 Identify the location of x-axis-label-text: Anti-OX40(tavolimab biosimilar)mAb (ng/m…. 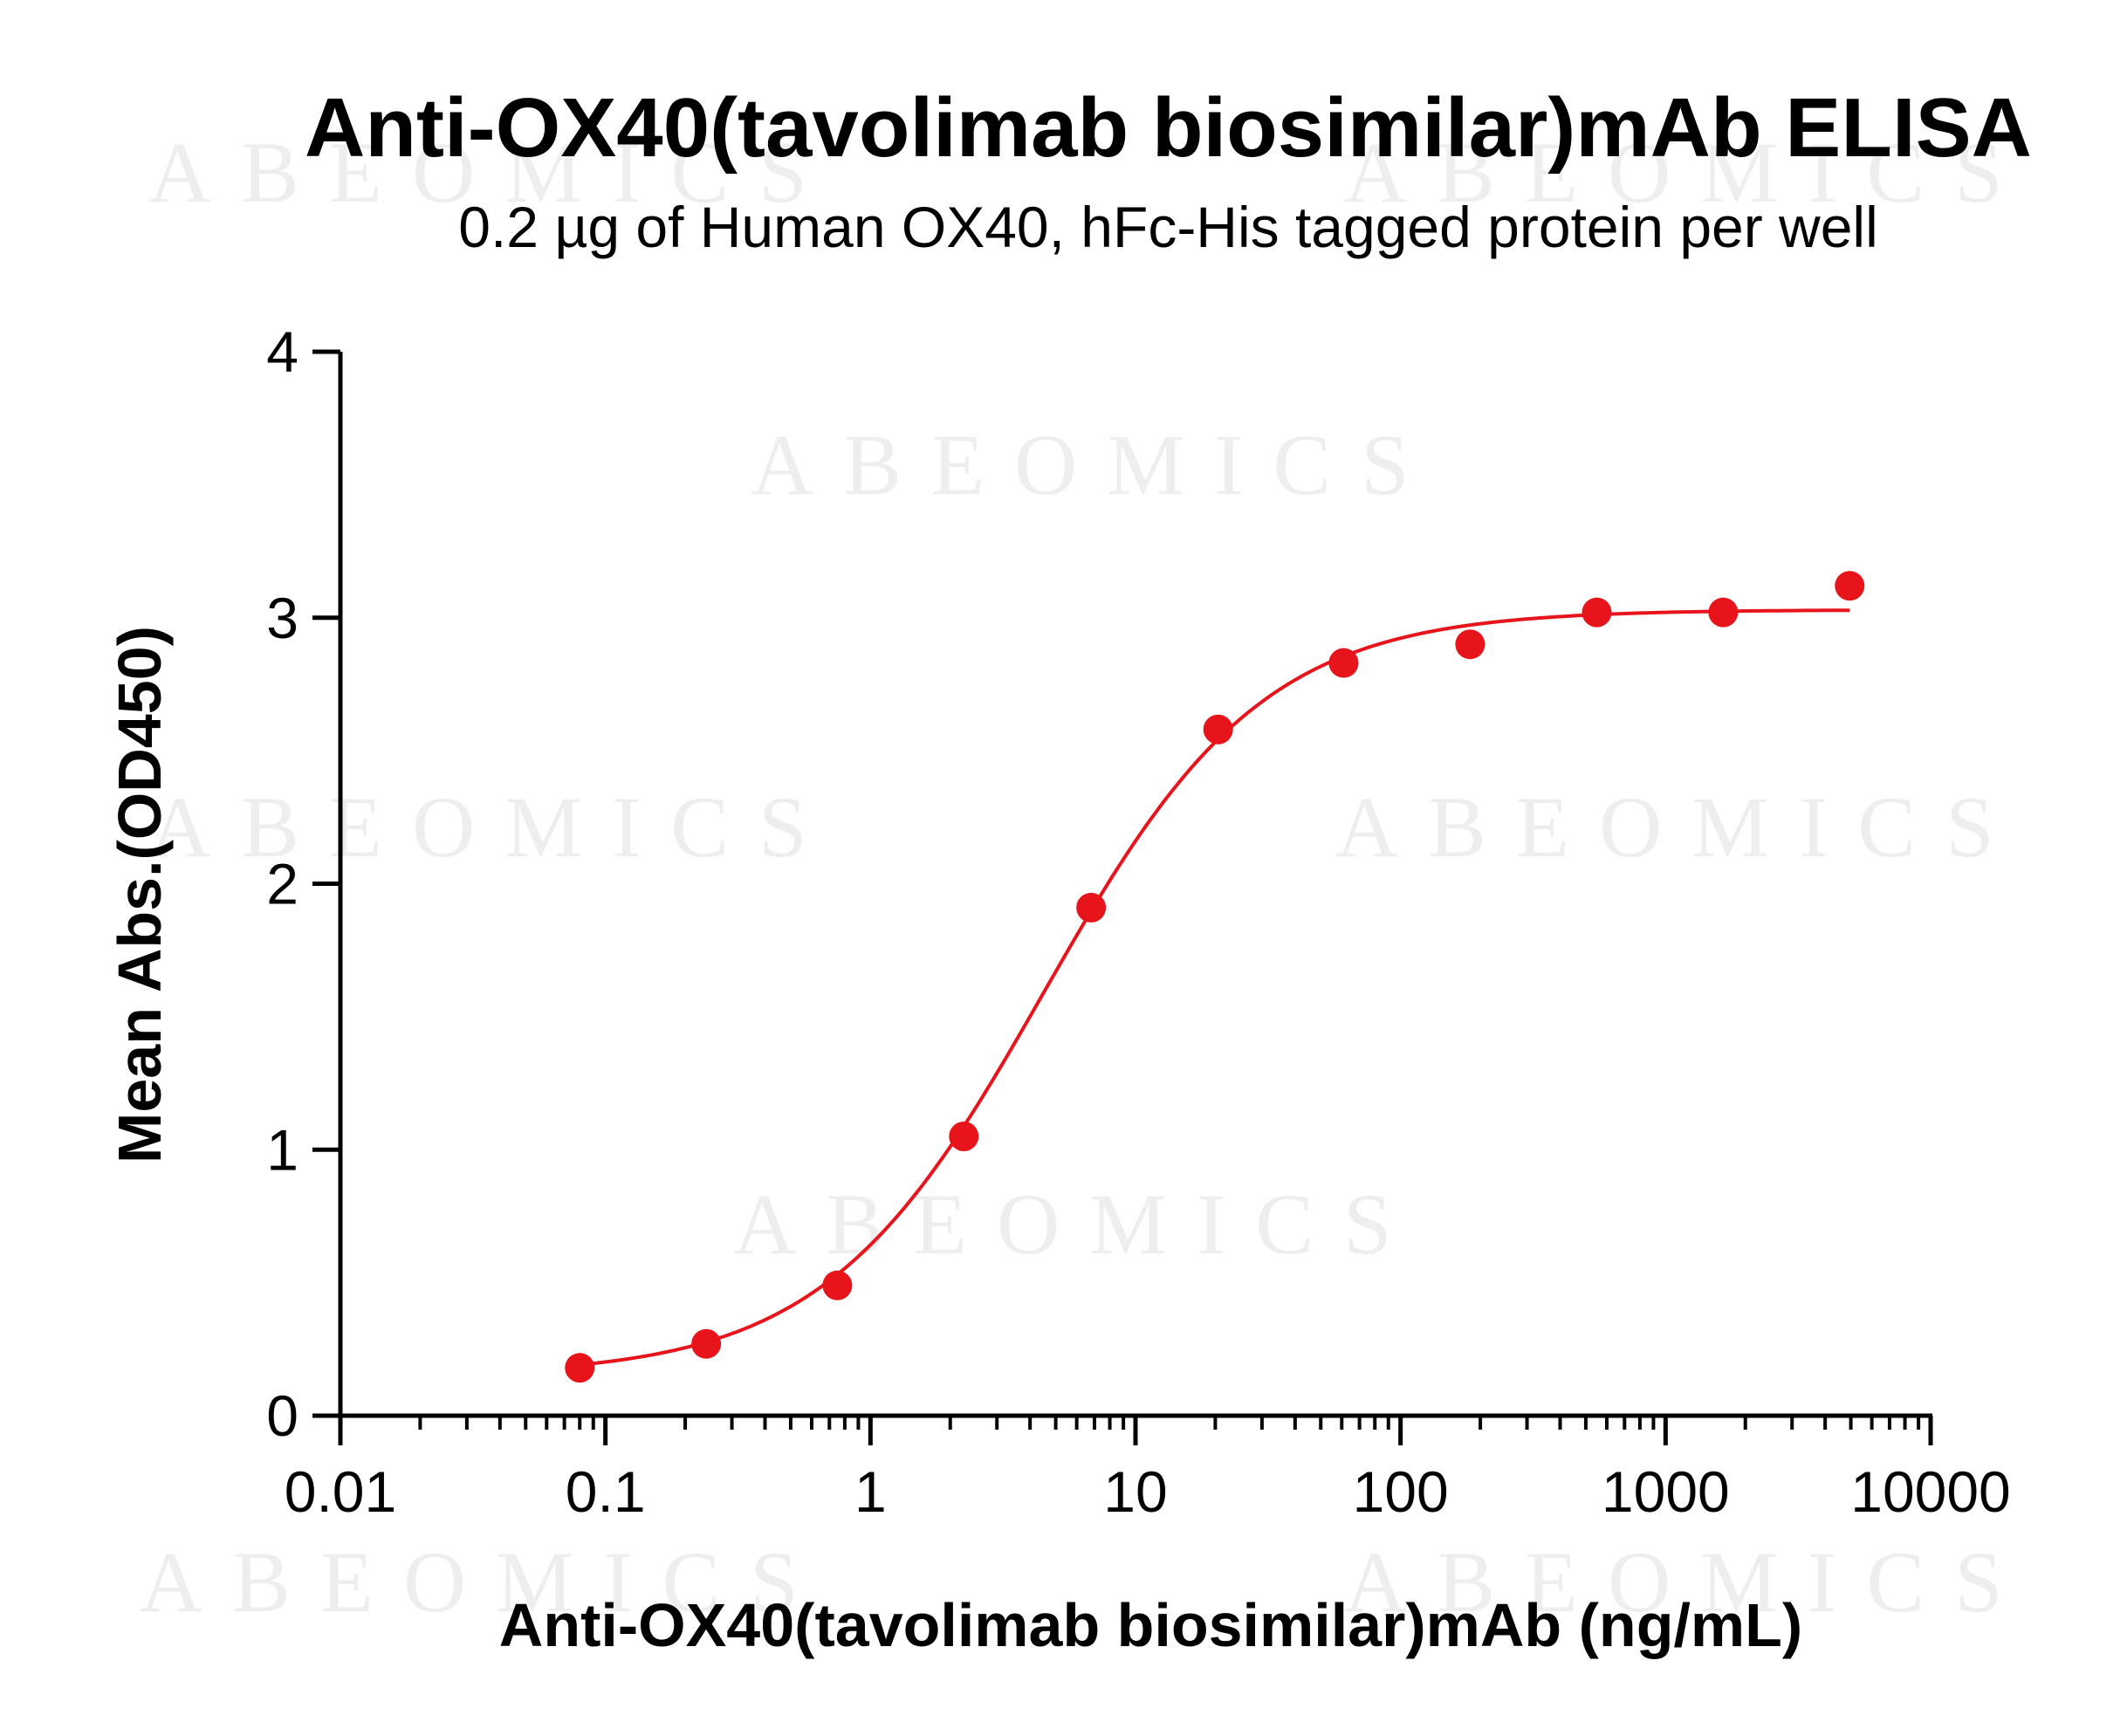
(1150, 1625).